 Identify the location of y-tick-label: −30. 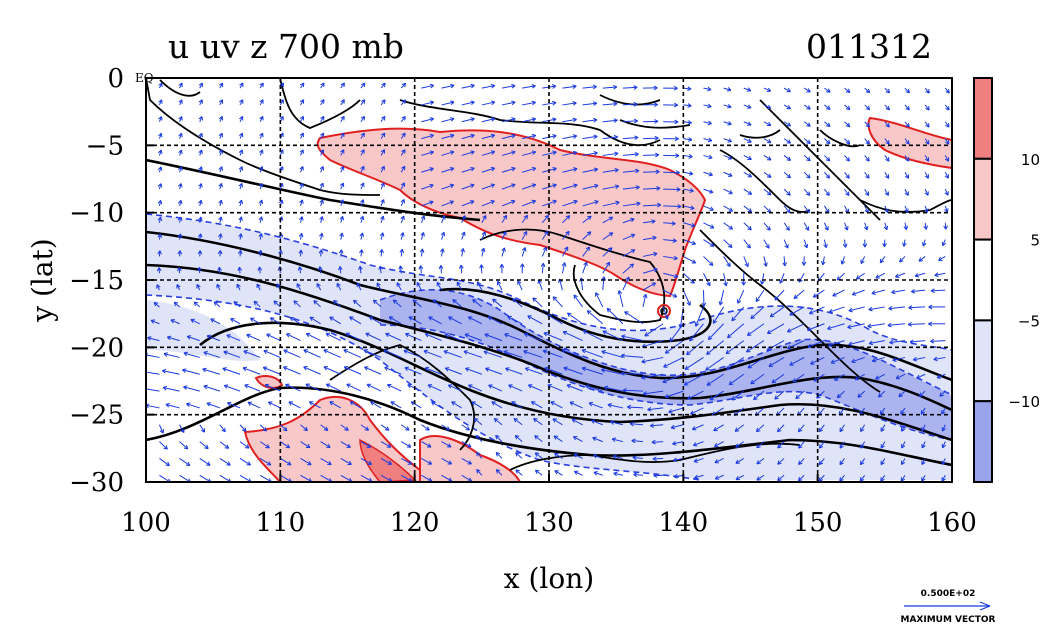
(96, 483).